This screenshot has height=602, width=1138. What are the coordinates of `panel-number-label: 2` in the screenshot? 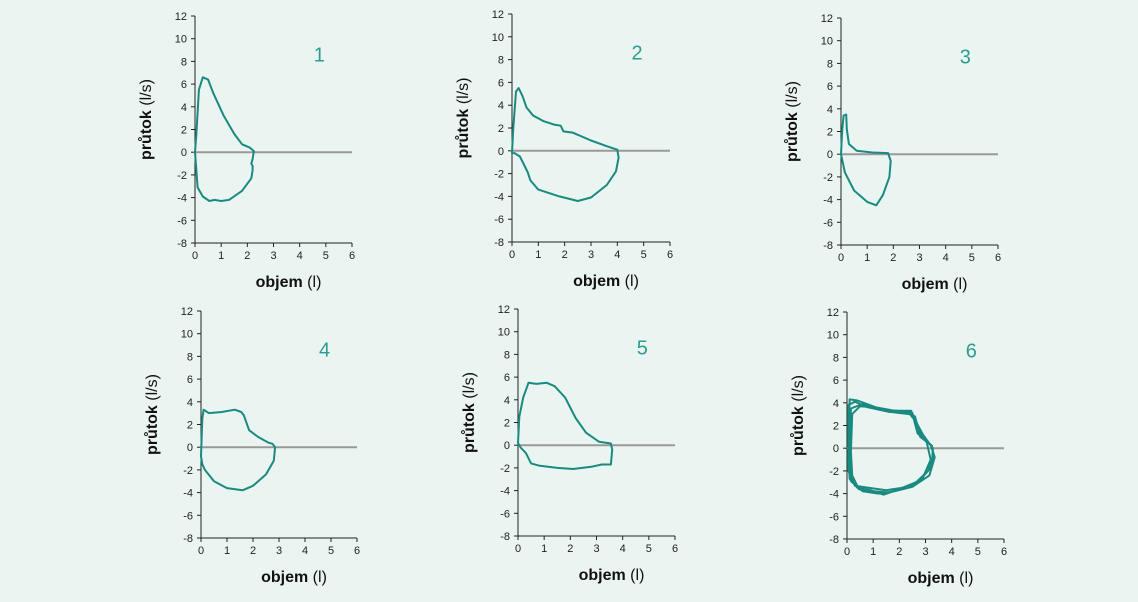 It's located at (637, 54).